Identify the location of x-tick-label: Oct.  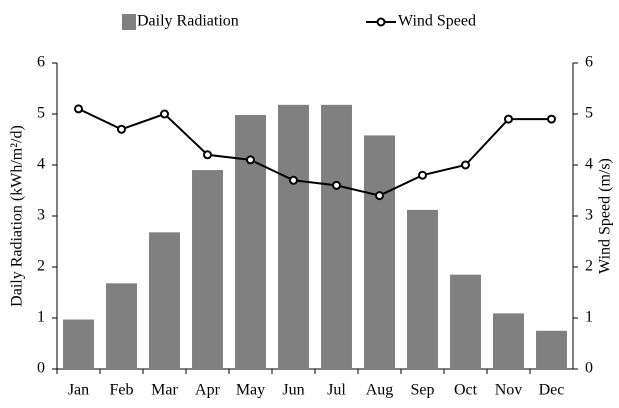
(466, 390).